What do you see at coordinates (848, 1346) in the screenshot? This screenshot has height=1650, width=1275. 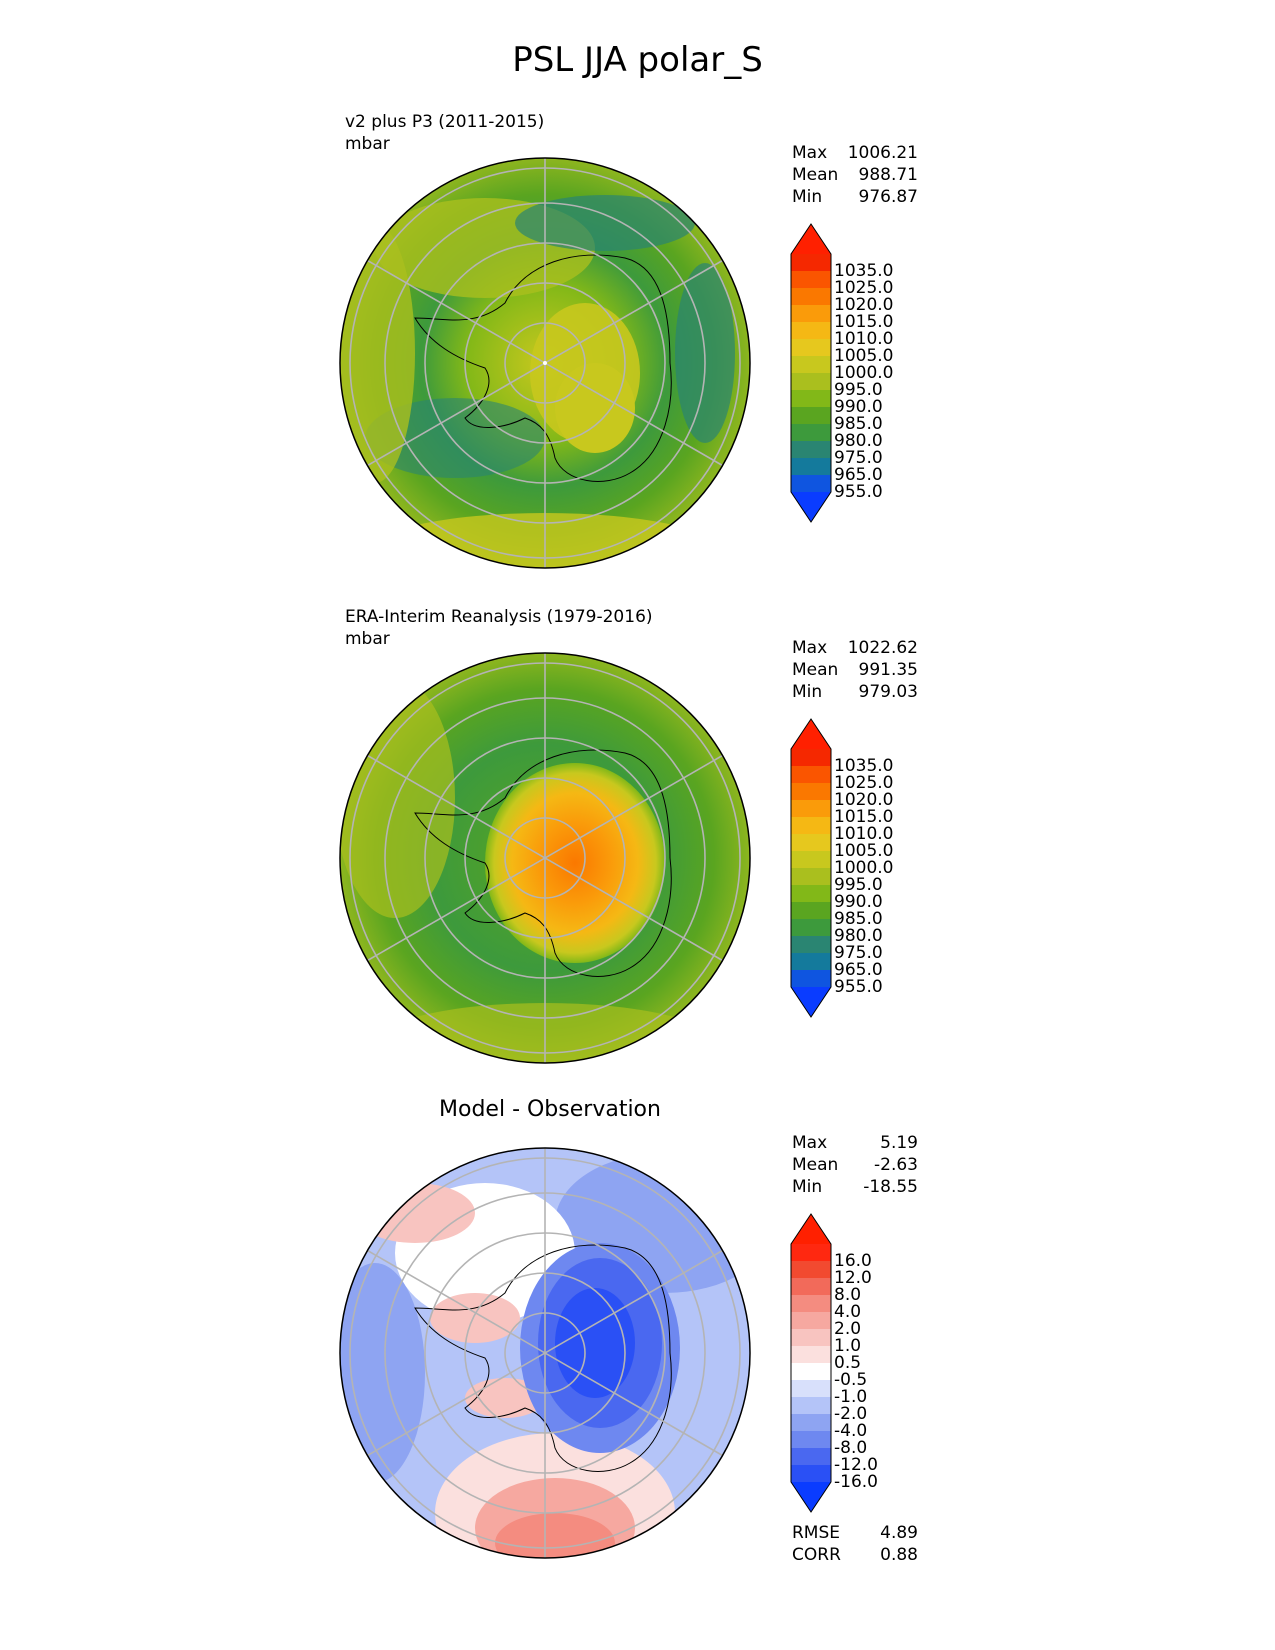 I see `colorbar-tick-label: 1.0` at bounding box center [848, 1346].